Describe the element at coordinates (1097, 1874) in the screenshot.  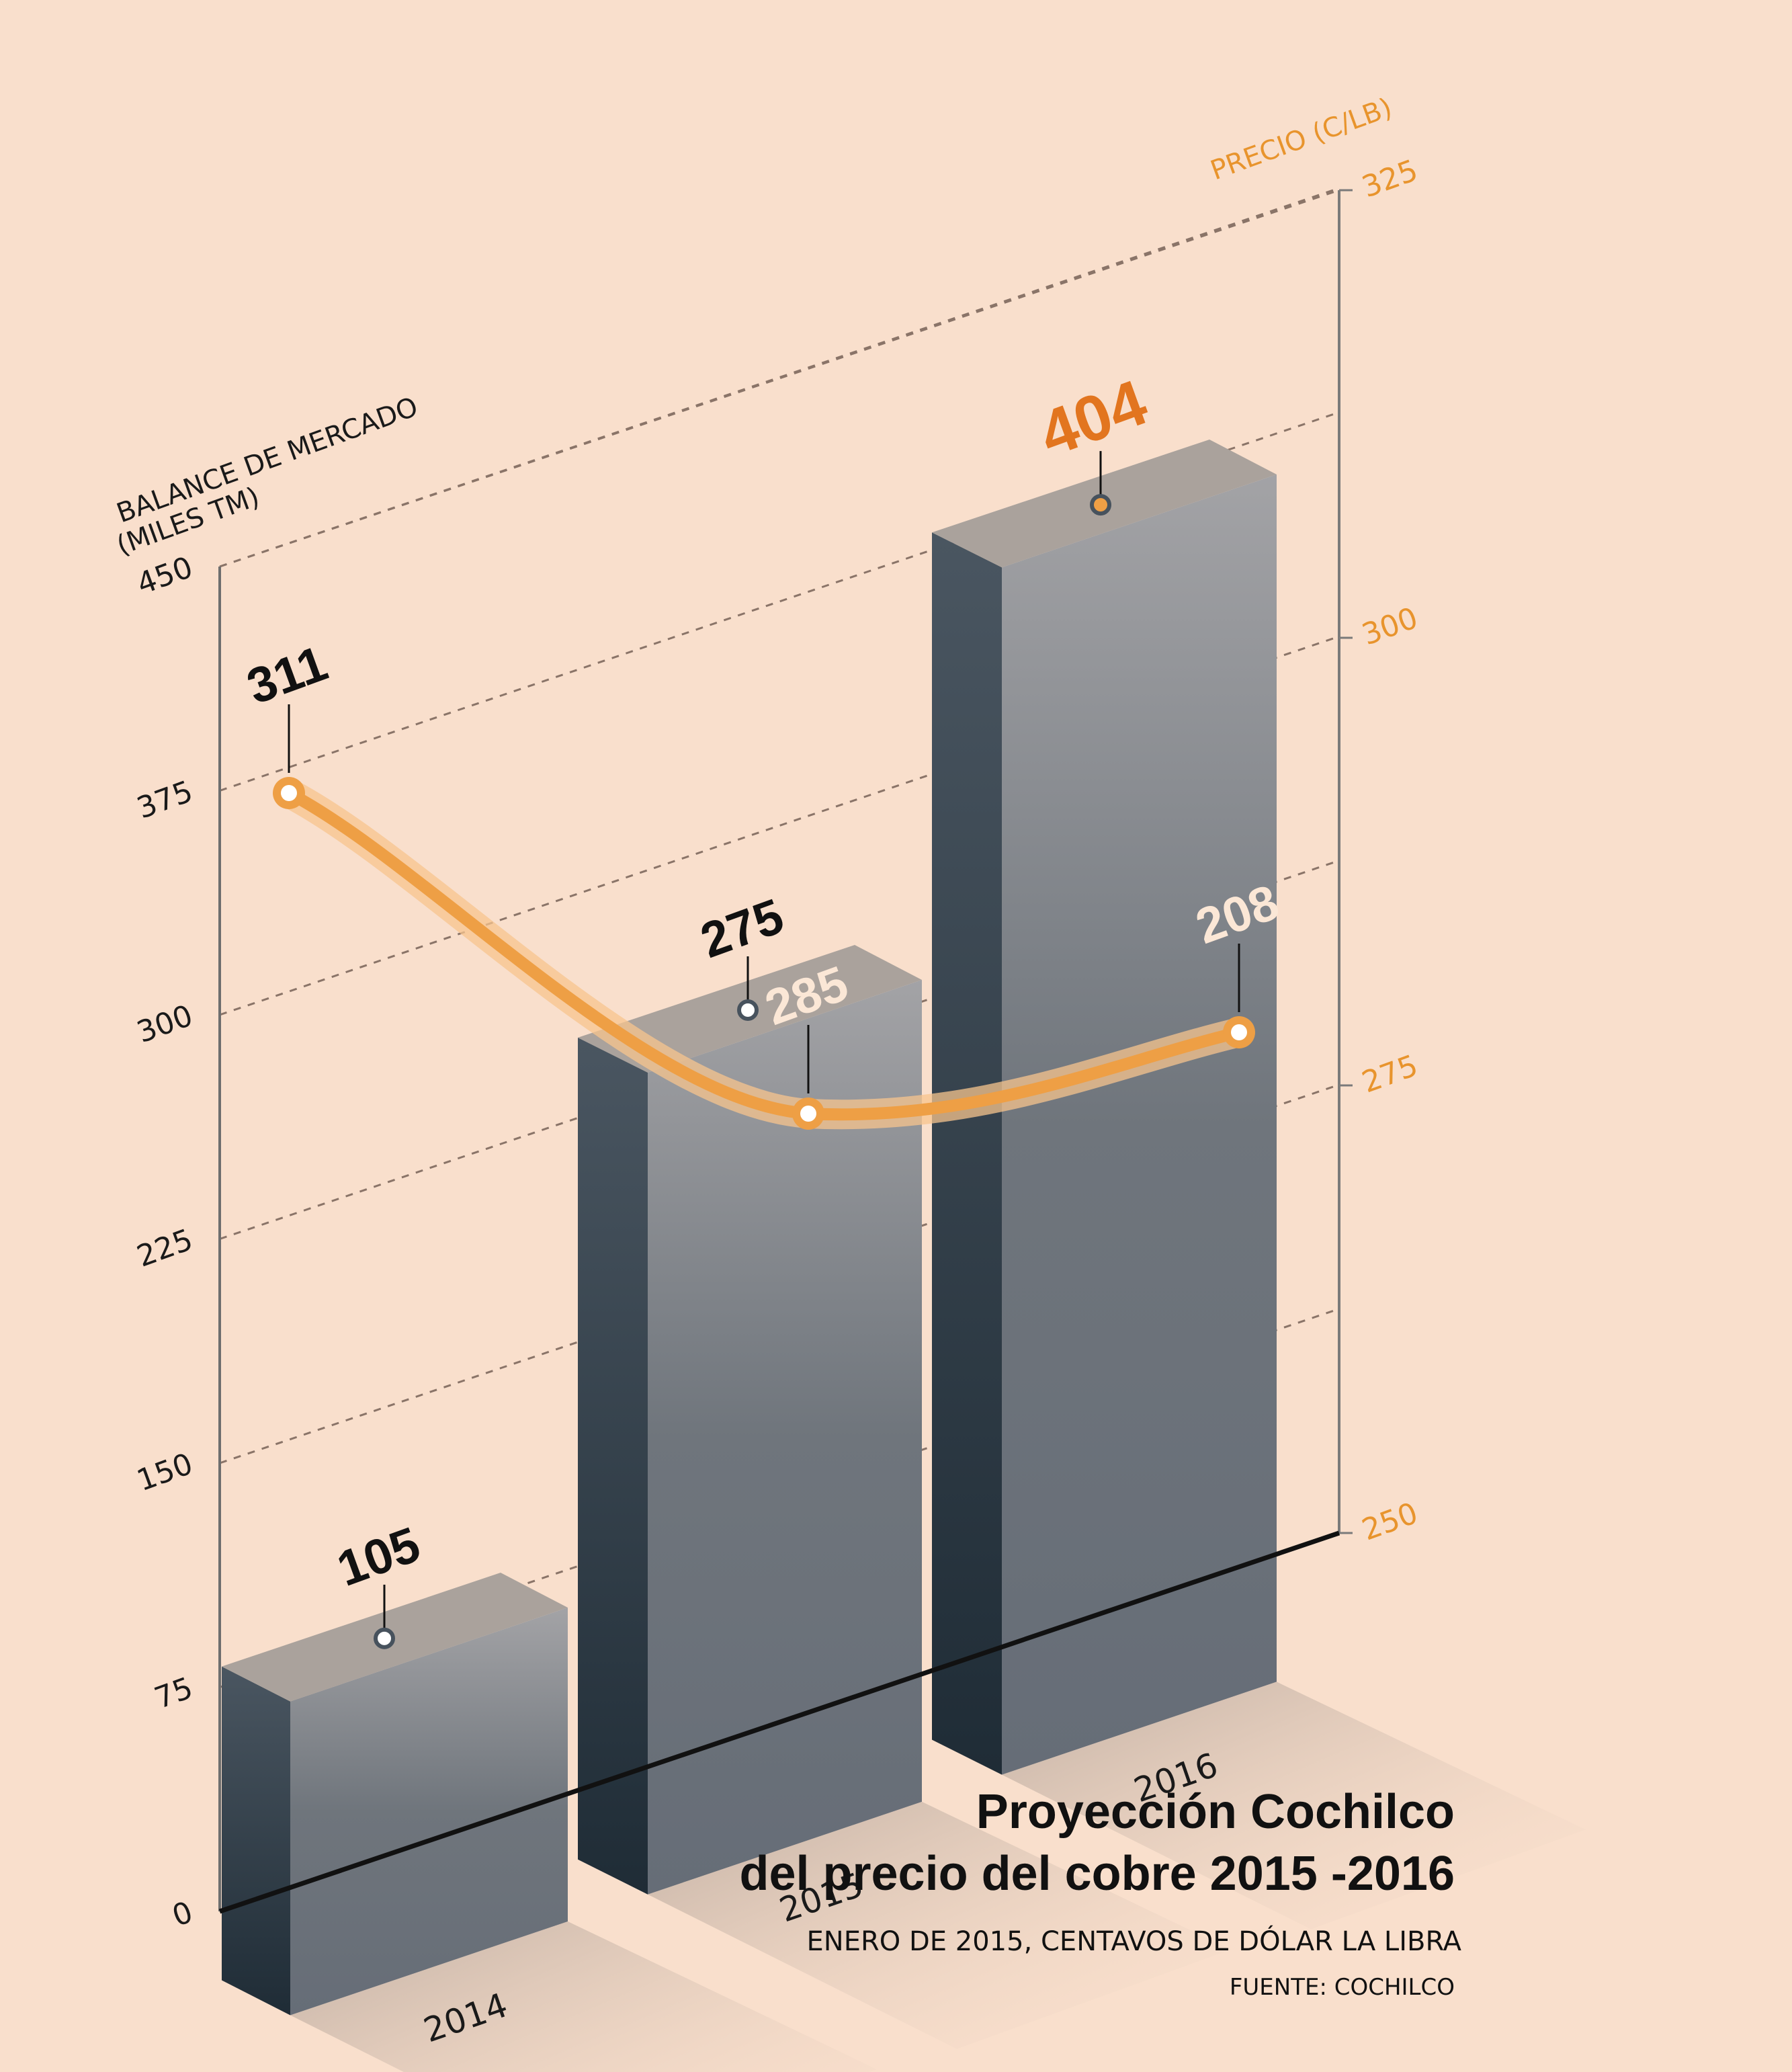
I see `chart-title-line2: del precio del cobre 2015 -2016` at that location.